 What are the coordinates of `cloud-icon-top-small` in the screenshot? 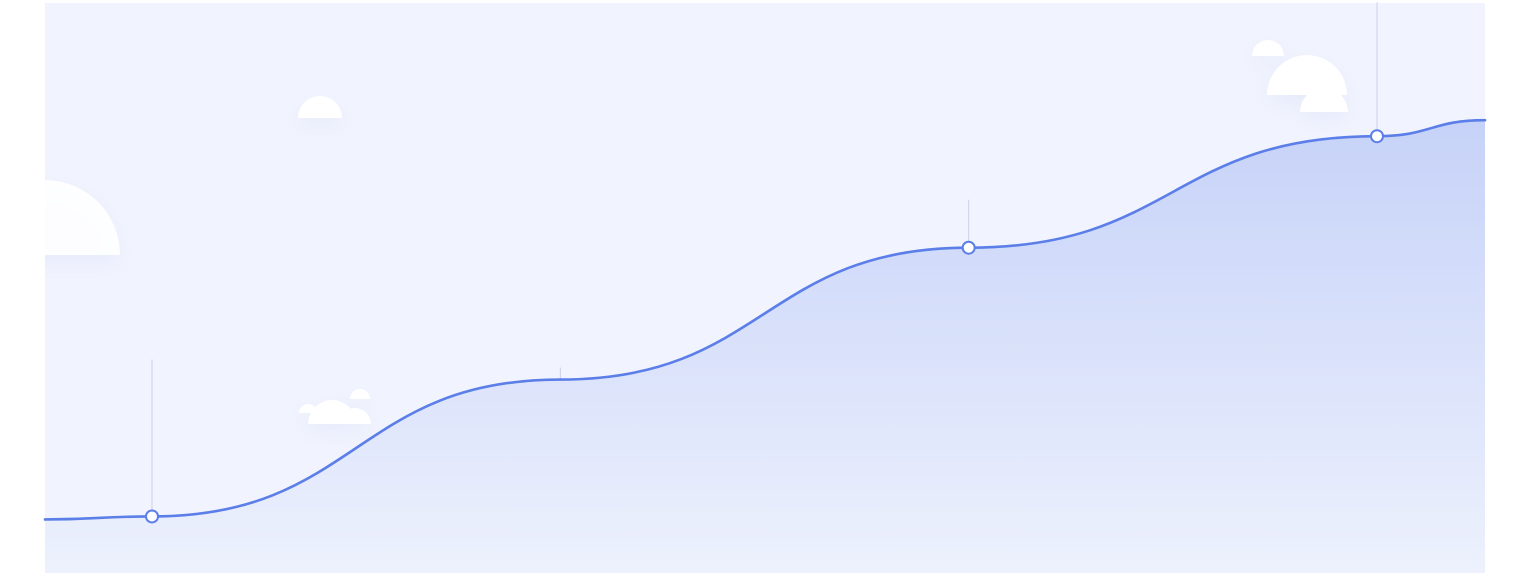 It's located at (320, 111).